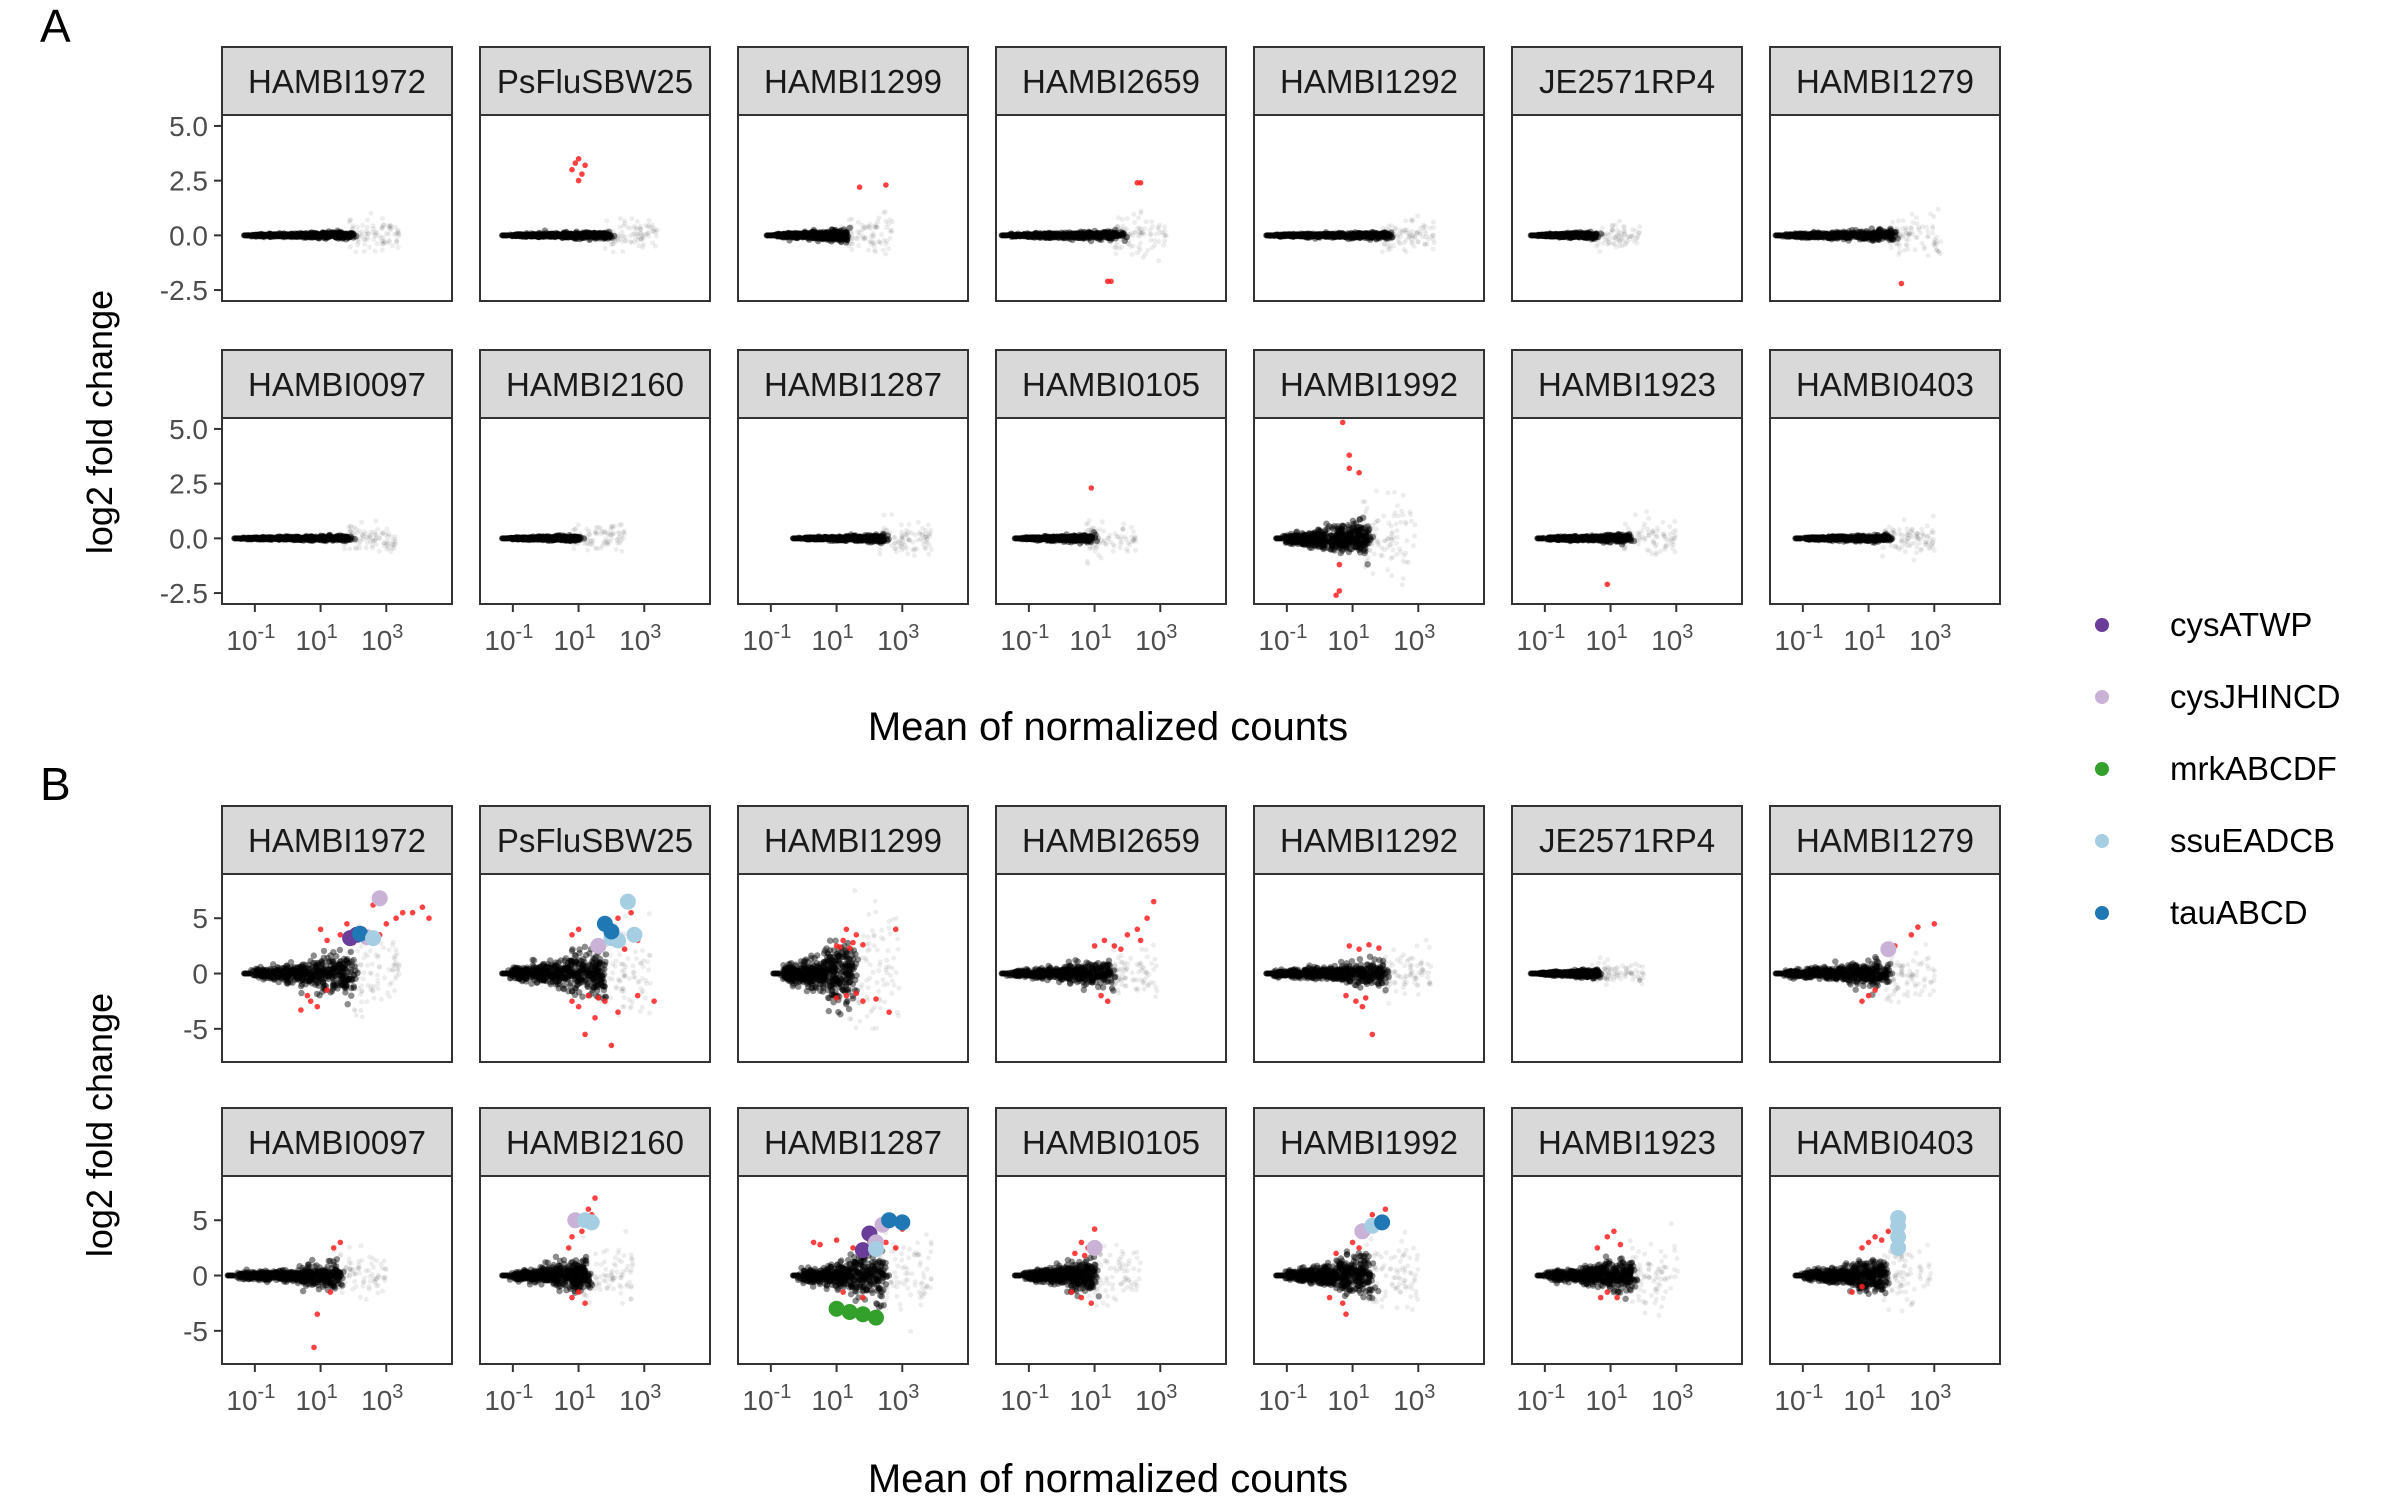 Image resolution: width=2400 pixels, height=1500 pixels. I want to click on facet-strip-label: JE2571RP4, so click(1627, 81).